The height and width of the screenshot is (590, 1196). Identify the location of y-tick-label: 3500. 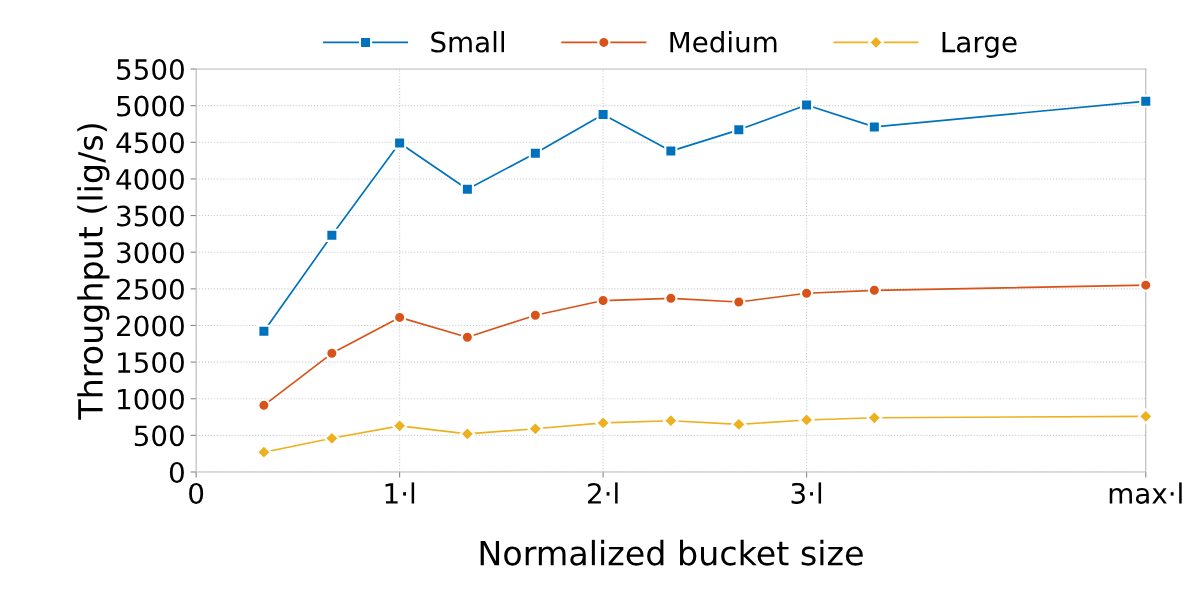
(150, 216).